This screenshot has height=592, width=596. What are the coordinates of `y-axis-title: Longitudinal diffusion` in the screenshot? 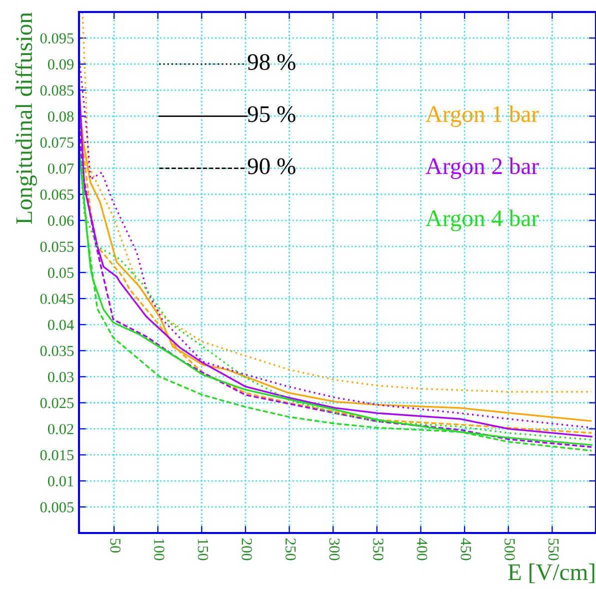 It's located at (26, 118).